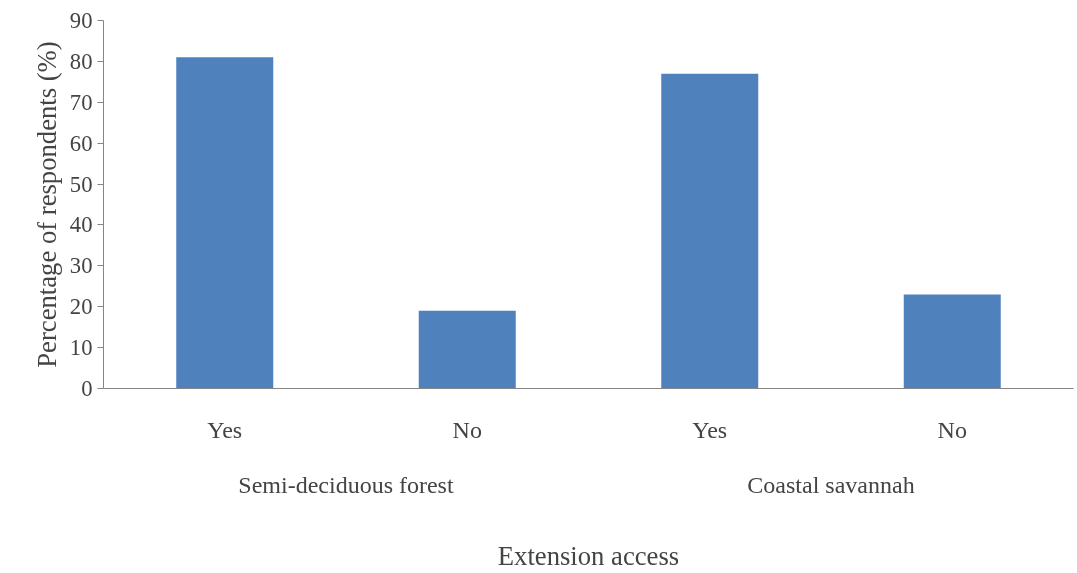 The width and height of the screenshot is (1077, 573). Describe the element at coordinates (81, 307) in the screenshot. I see `y-tick-label: 20` at that location.